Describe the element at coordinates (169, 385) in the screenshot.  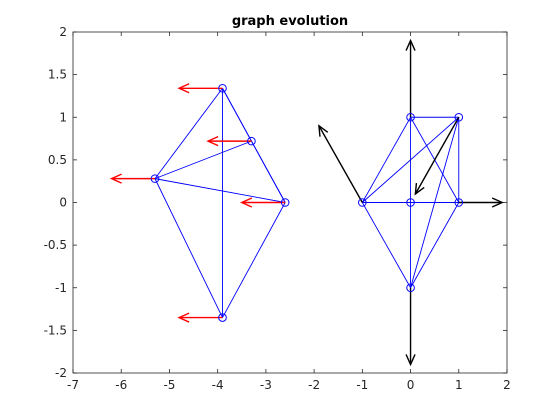
I see `x-tick-label: -5` at that location.